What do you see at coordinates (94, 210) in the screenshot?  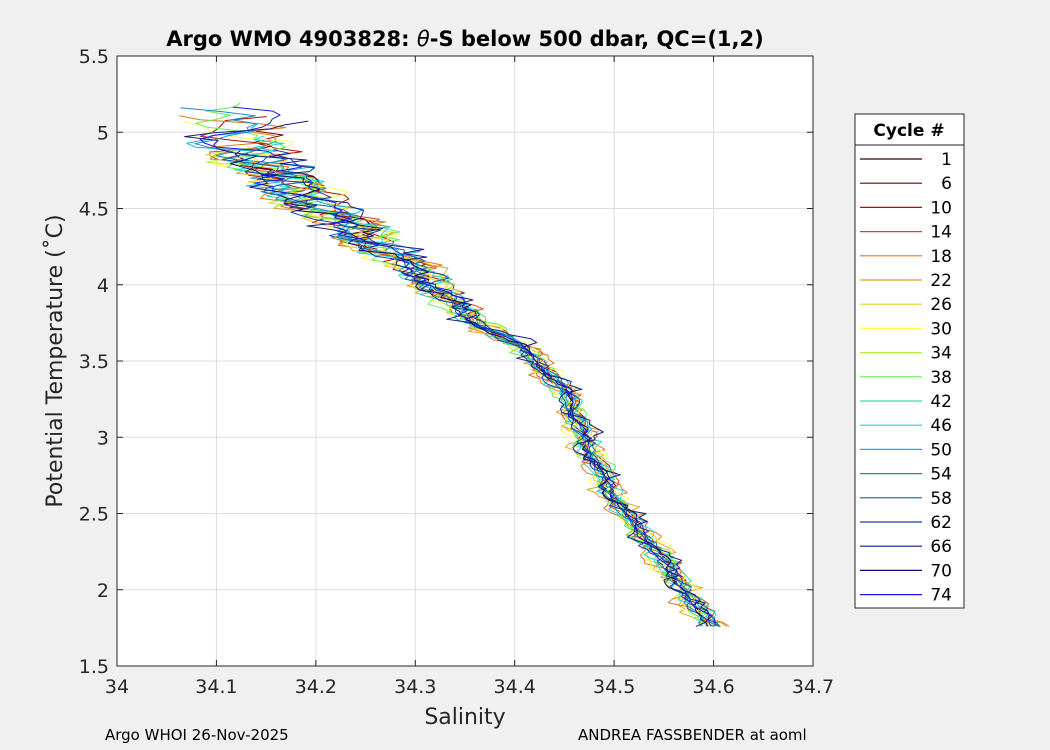 I see `y-tick-label: 4.5` at bounding box center [94, 210].